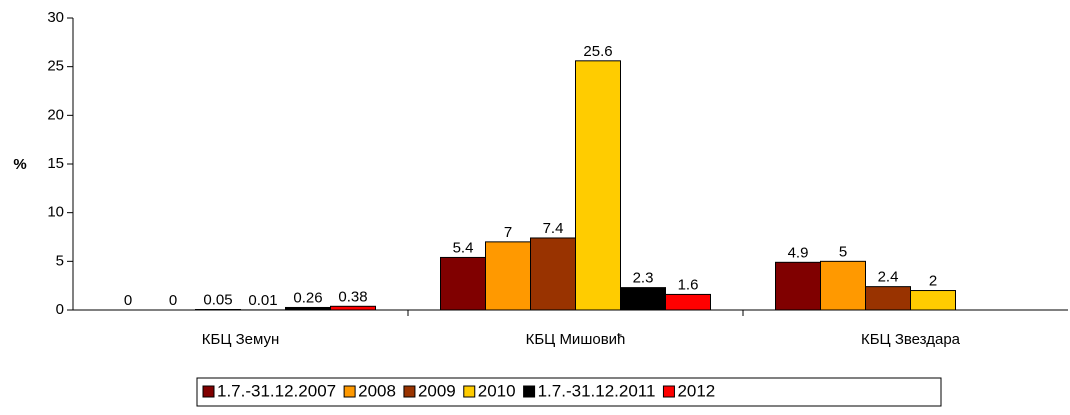 This screenshot has width=1070, height=415. What do you see at coordinates (576, 339) in the screenshot?
I see `x-tick-label: КБЦ Мишовић` at bounding box center [576, 339].